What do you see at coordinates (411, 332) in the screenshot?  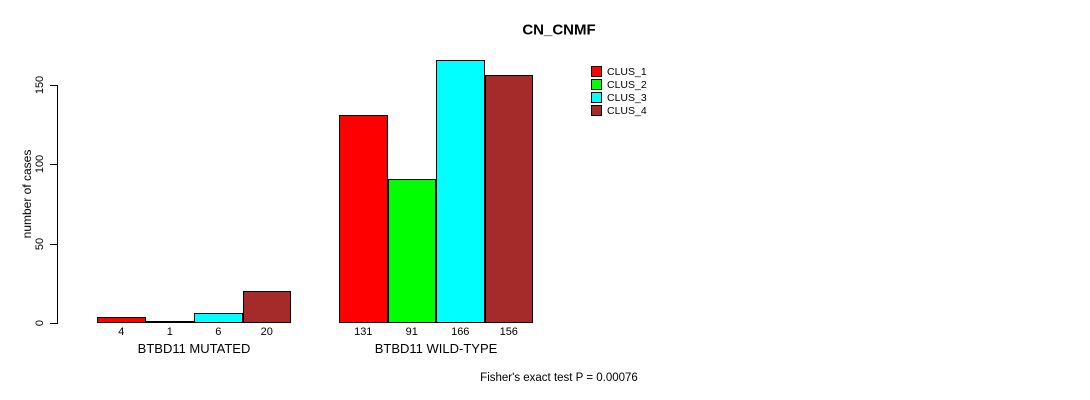 I see `bar-value-label: 91` at bounding box center [411, 332].